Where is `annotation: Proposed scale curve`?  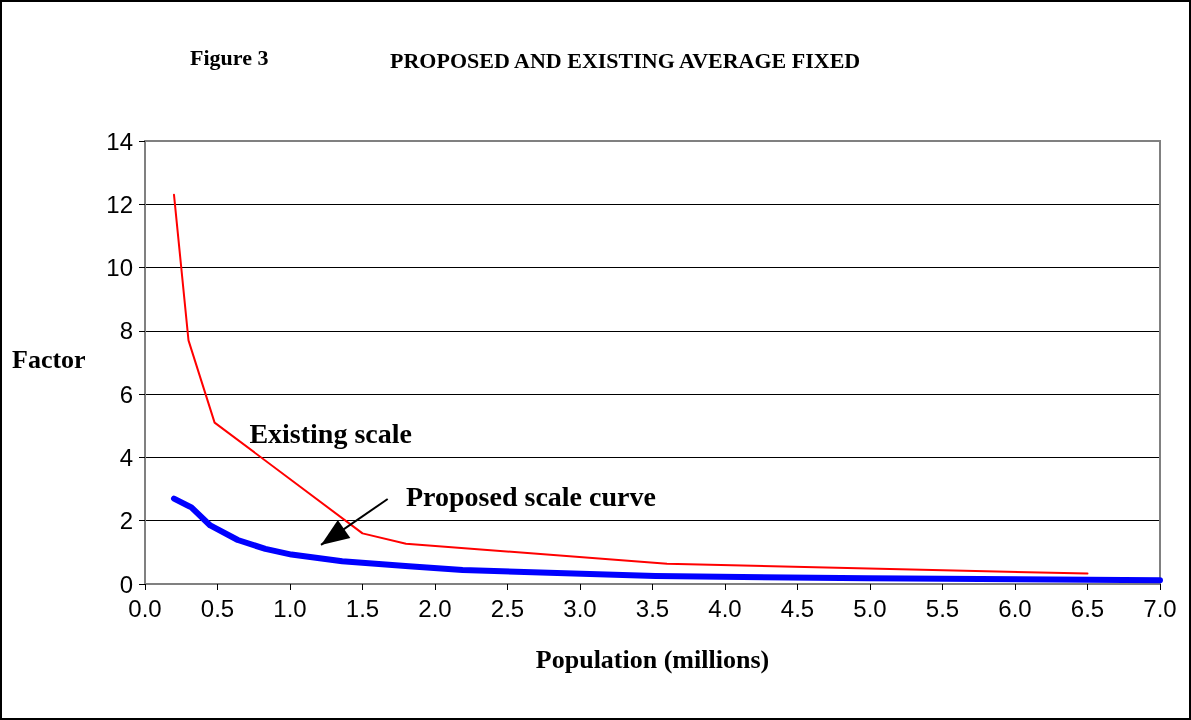
annotation: Proposed scale curve is located at coordinates (531, 497).